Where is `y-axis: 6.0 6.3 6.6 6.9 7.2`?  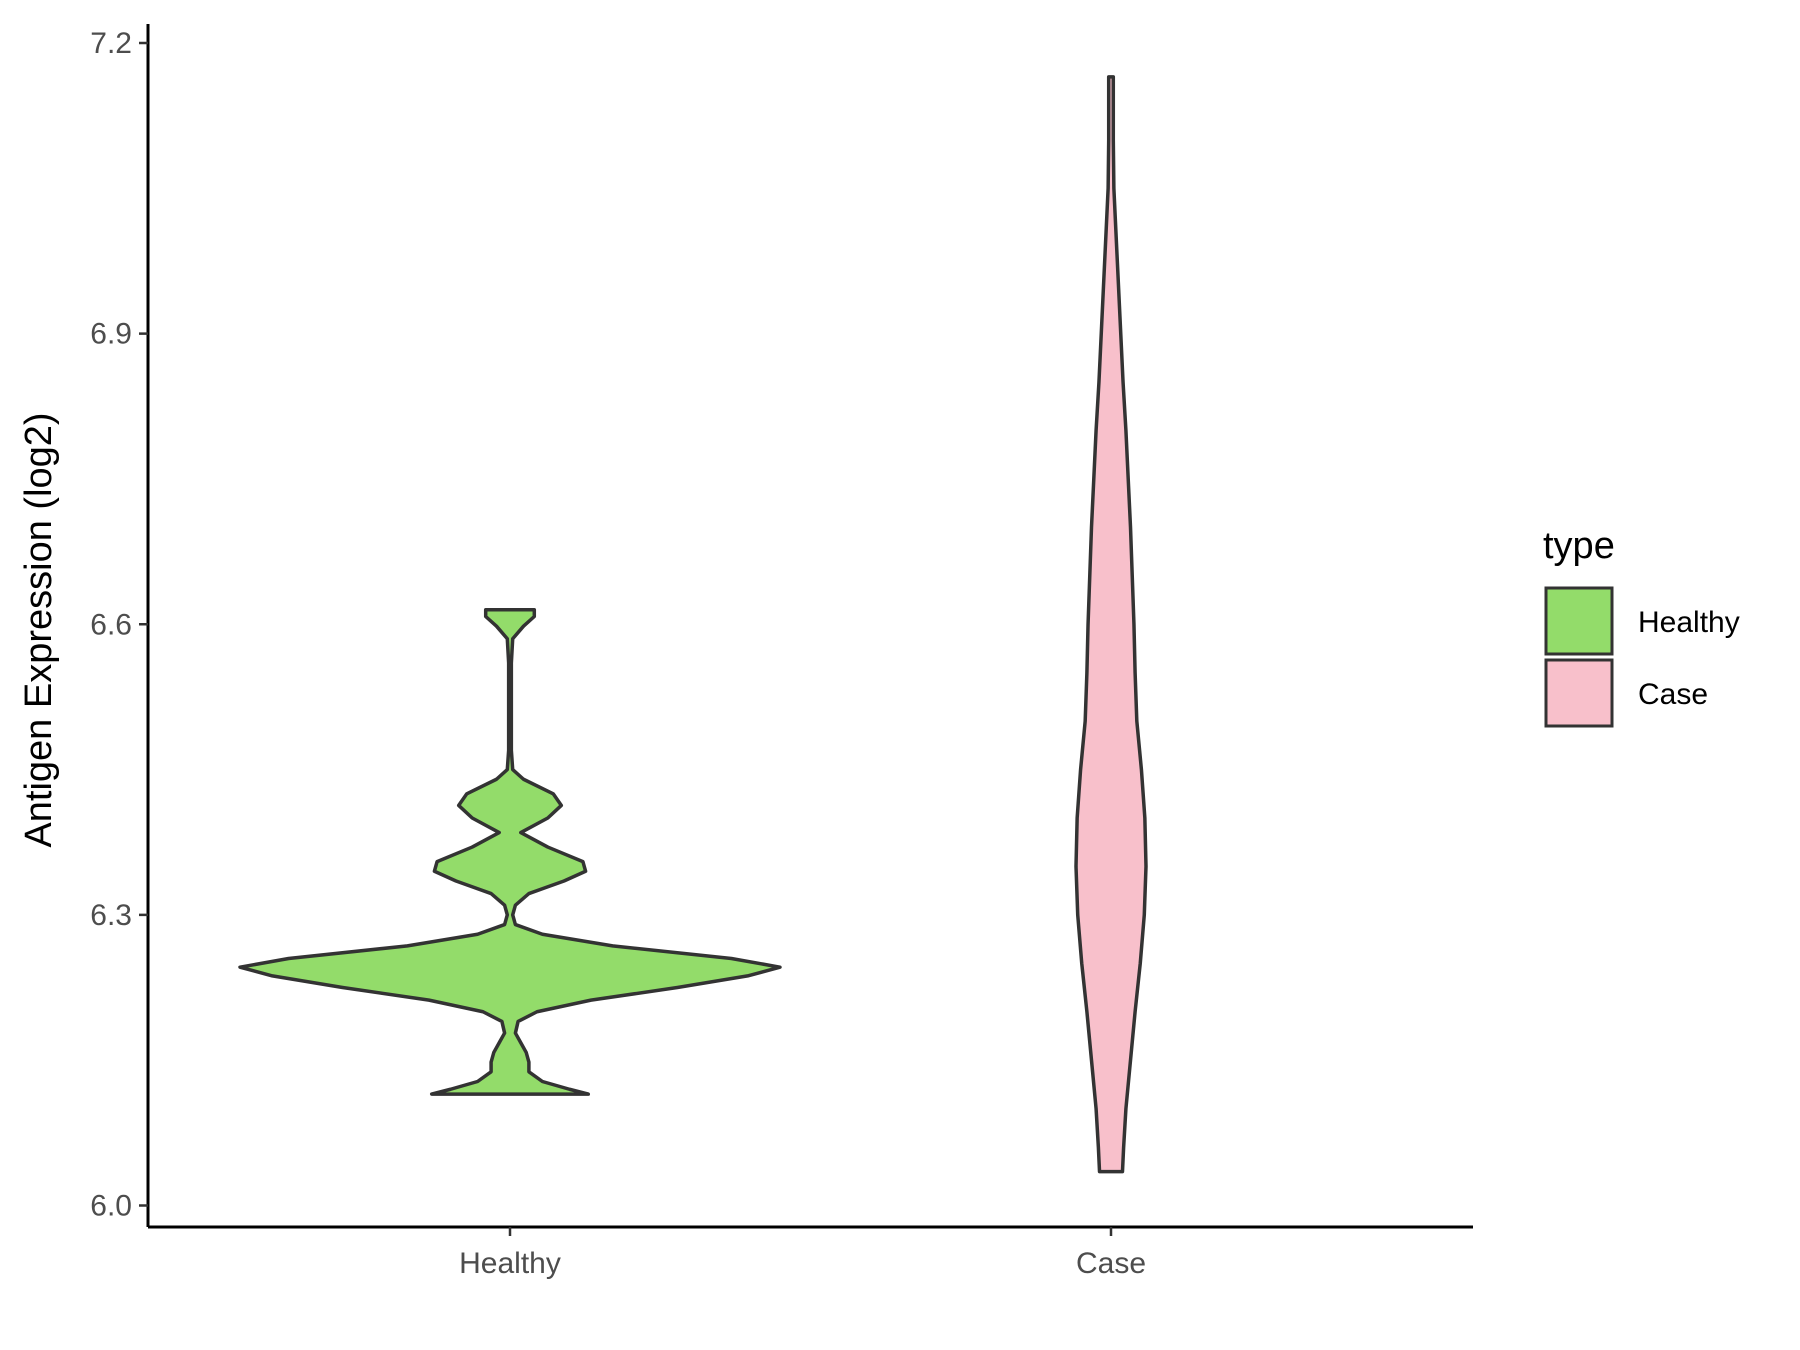 y-axis: 6.0 6.3 6.6 6.9 7.2 is located at coordinates (120, 625).